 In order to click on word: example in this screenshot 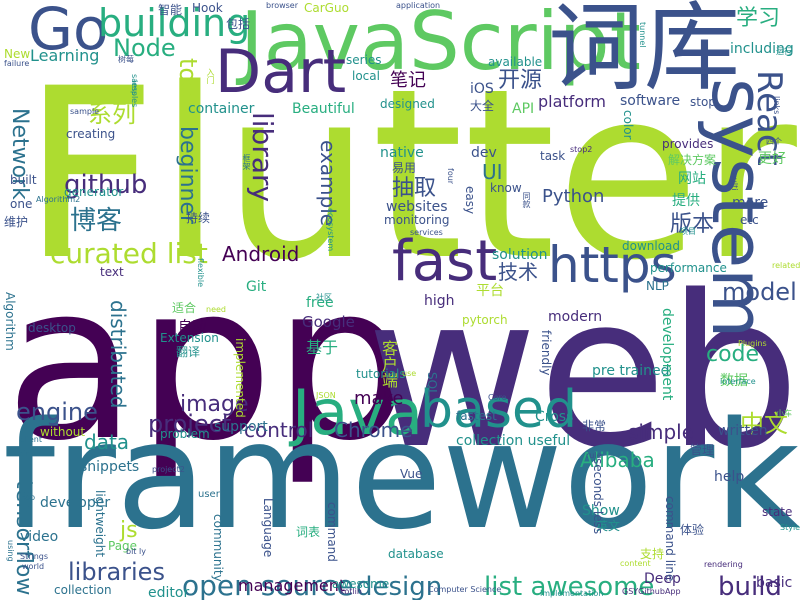, I will do `click(328, 183)`.